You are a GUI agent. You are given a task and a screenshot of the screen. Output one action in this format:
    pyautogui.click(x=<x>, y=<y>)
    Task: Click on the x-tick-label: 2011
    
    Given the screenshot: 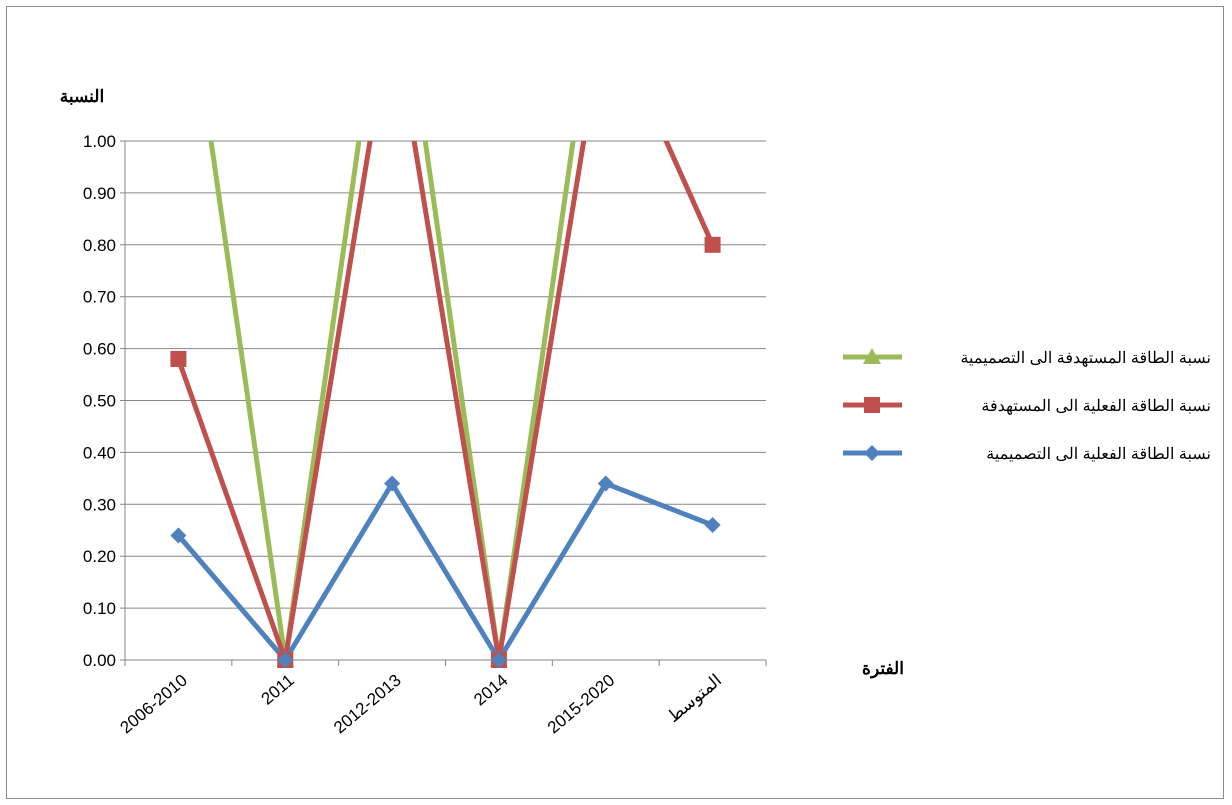 What is the action you would take?
    pyautogui.click(x=278, y=690)
    